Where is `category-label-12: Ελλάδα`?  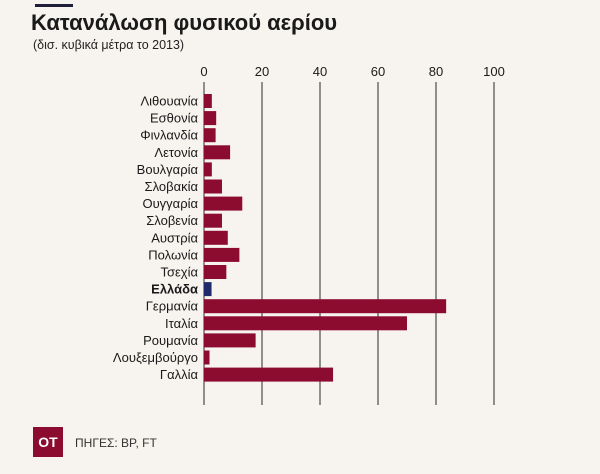
category-label-12: Ελλάδα is located at coordinates (174, 289).